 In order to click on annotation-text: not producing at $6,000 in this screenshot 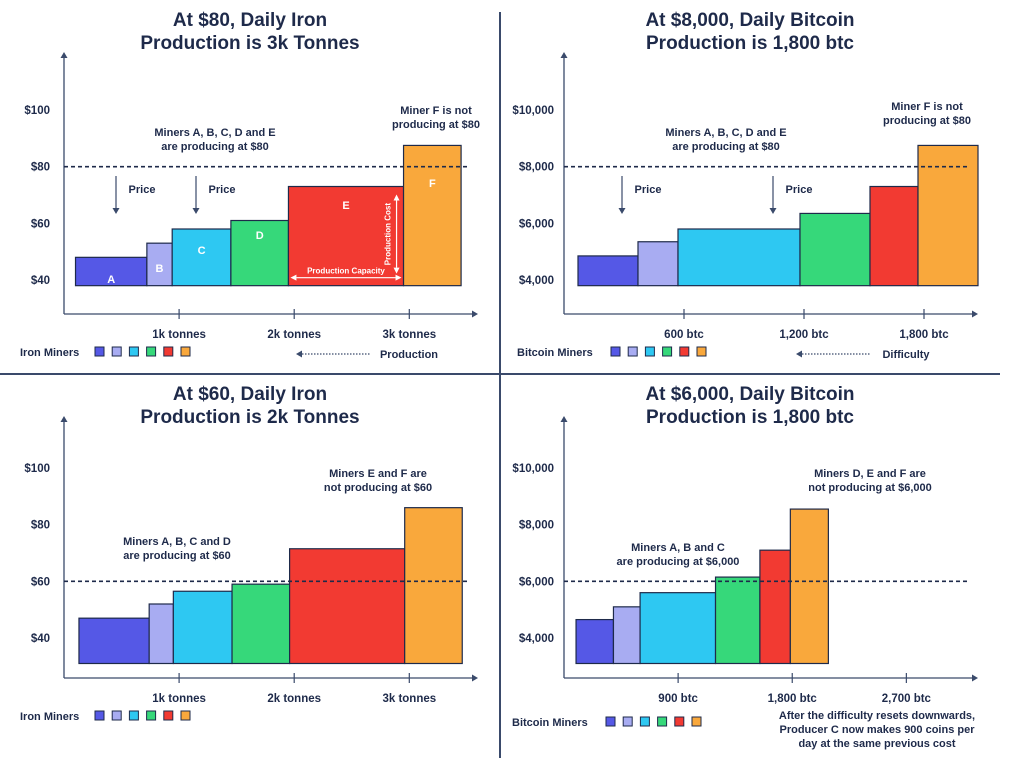, I will do `click(869, 488)`.